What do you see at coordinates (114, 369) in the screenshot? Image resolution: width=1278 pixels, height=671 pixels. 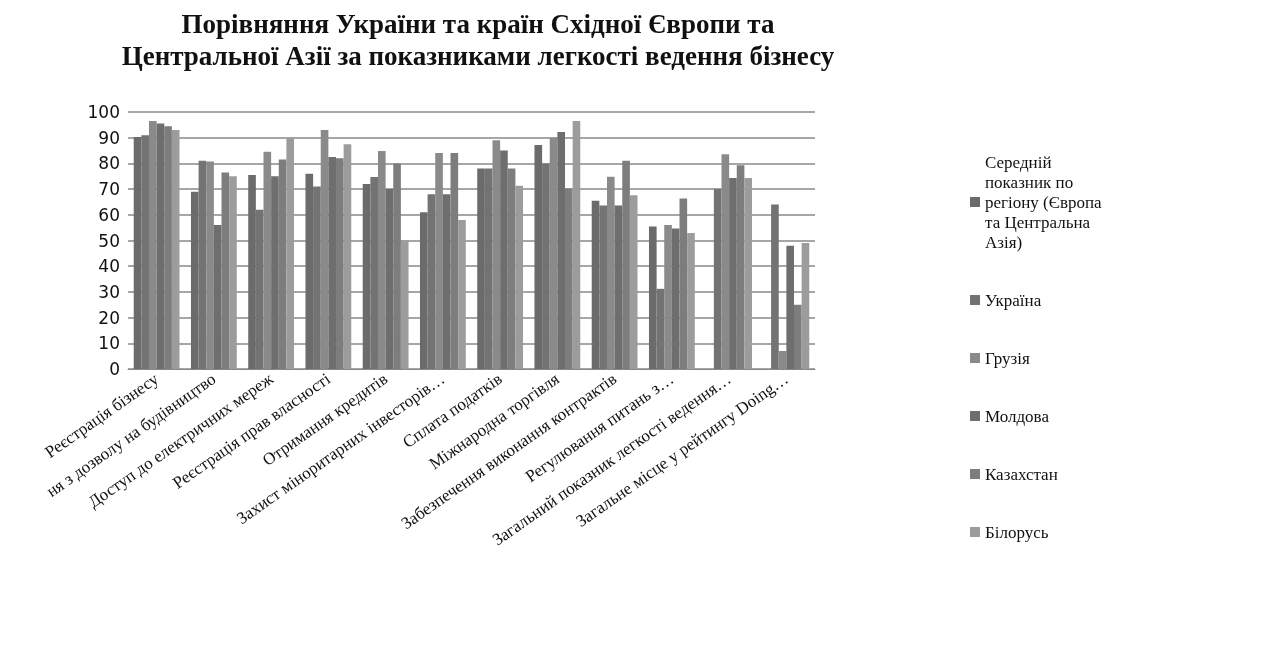 I see `y-tick-label: 0` at bounding box center [114, 369].